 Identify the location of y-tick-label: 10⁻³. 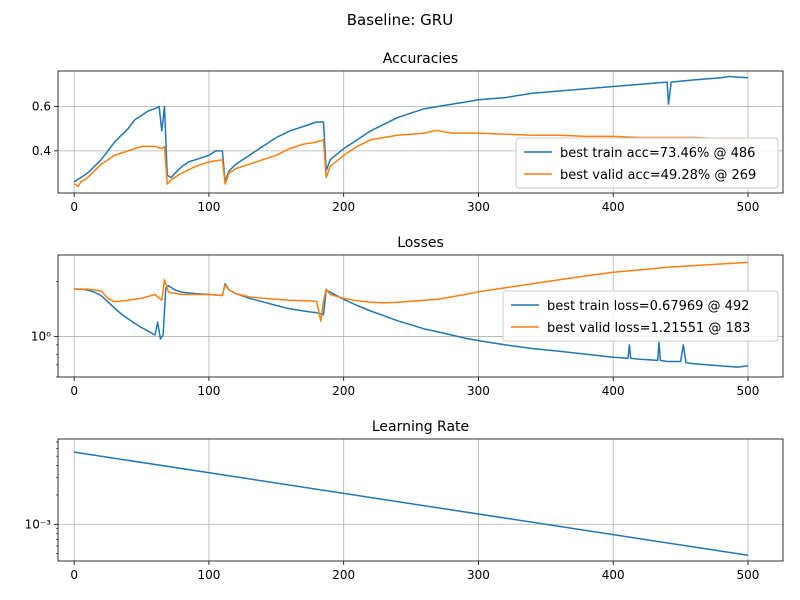
(38, 524).